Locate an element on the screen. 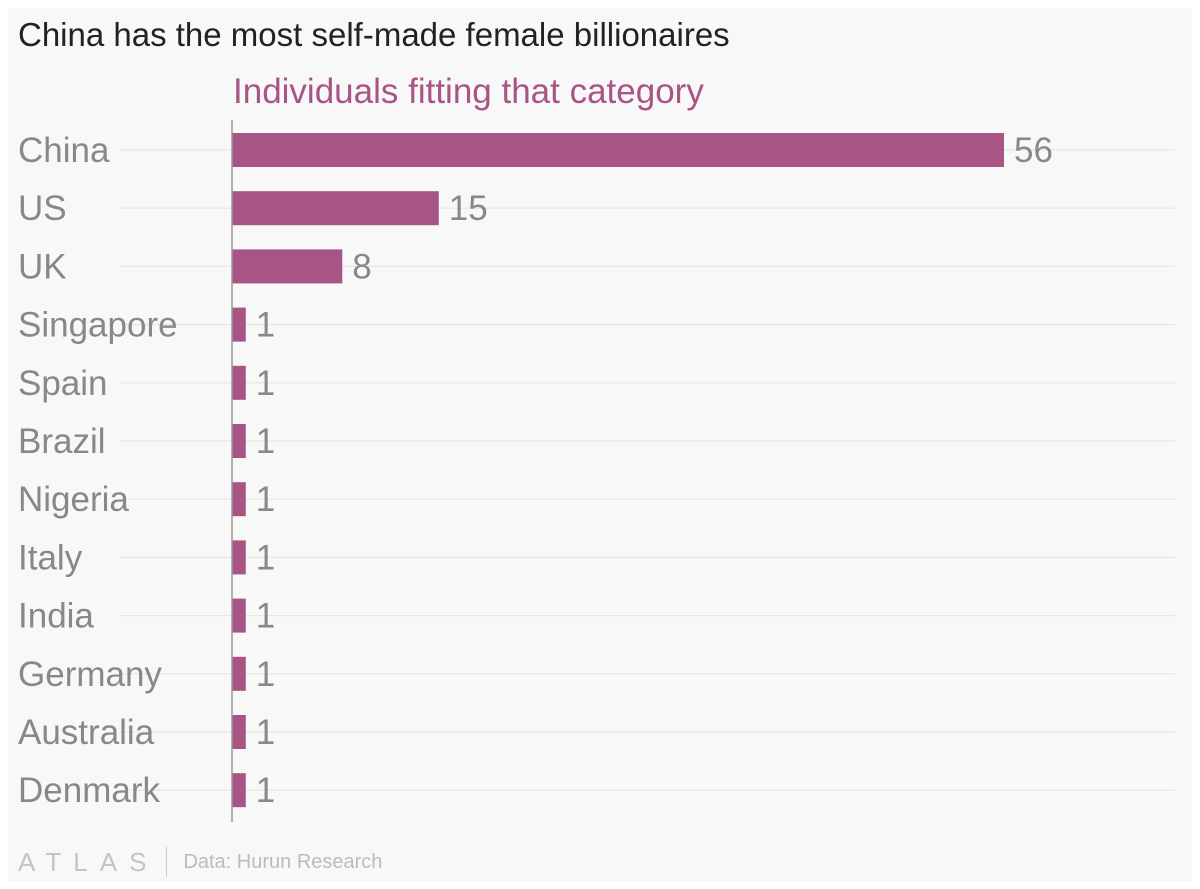  category-label: Denmark is located at coordinates (89, 790).